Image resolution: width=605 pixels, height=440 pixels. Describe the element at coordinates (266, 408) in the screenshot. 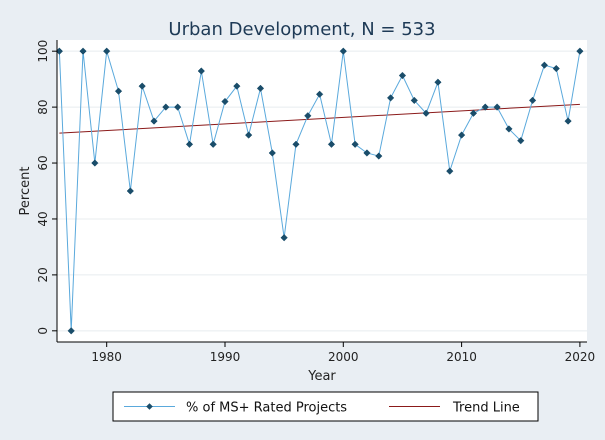

I see `legend-label-series: % of MS+ Rated Projects` at that location.